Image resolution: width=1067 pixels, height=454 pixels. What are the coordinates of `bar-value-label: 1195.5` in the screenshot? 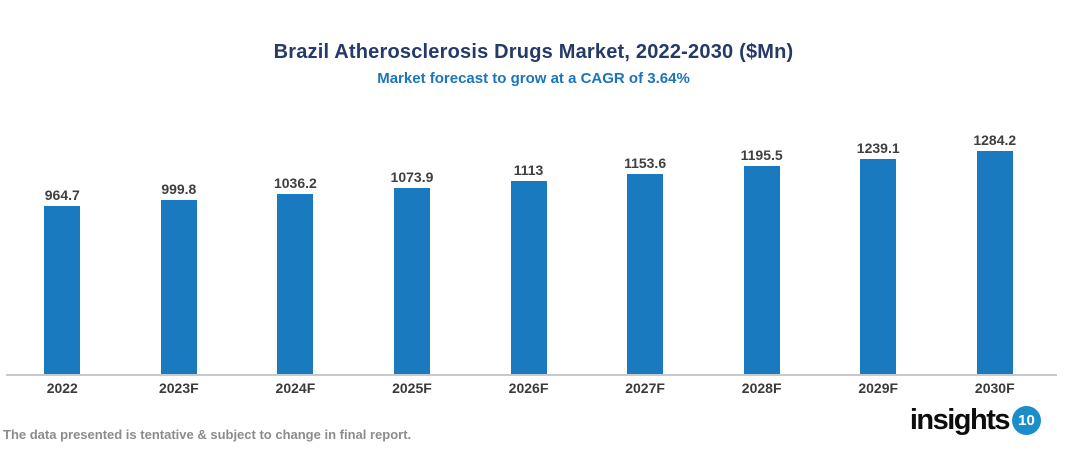 It's located at (761, 155).